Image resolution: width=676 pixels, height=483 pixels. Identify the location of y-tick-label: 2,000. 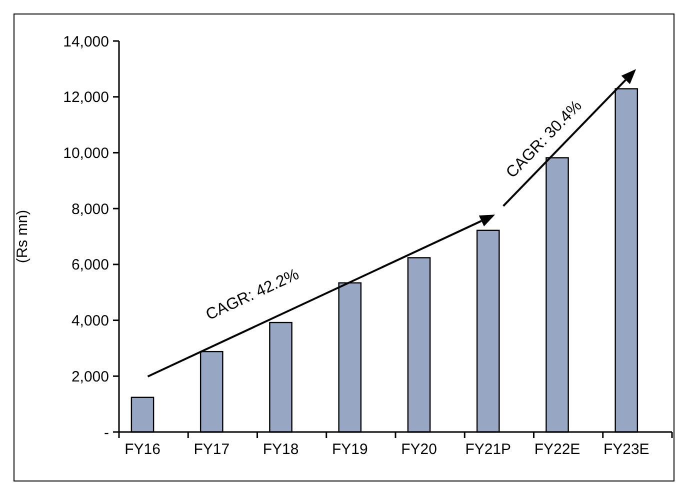
(90, 377).